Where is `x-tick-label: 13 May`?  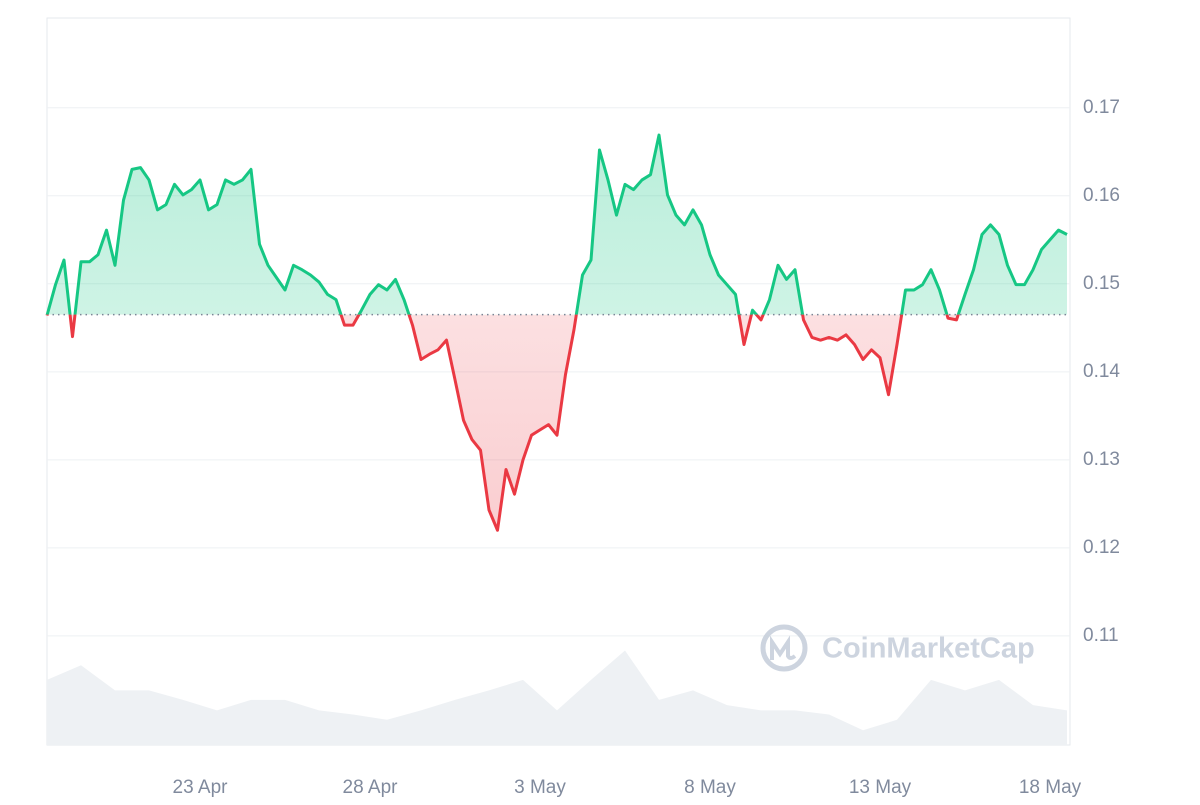 x-tick-label: 13 May is located at coordinates (880, 787).